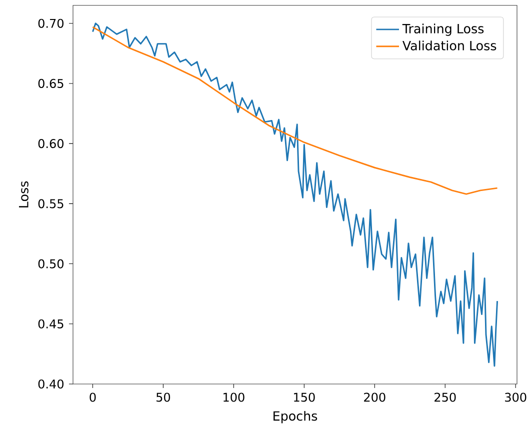 This screenshot has height=444, width=531. I want to click on x-tick-label: 100, so click(234, 397).